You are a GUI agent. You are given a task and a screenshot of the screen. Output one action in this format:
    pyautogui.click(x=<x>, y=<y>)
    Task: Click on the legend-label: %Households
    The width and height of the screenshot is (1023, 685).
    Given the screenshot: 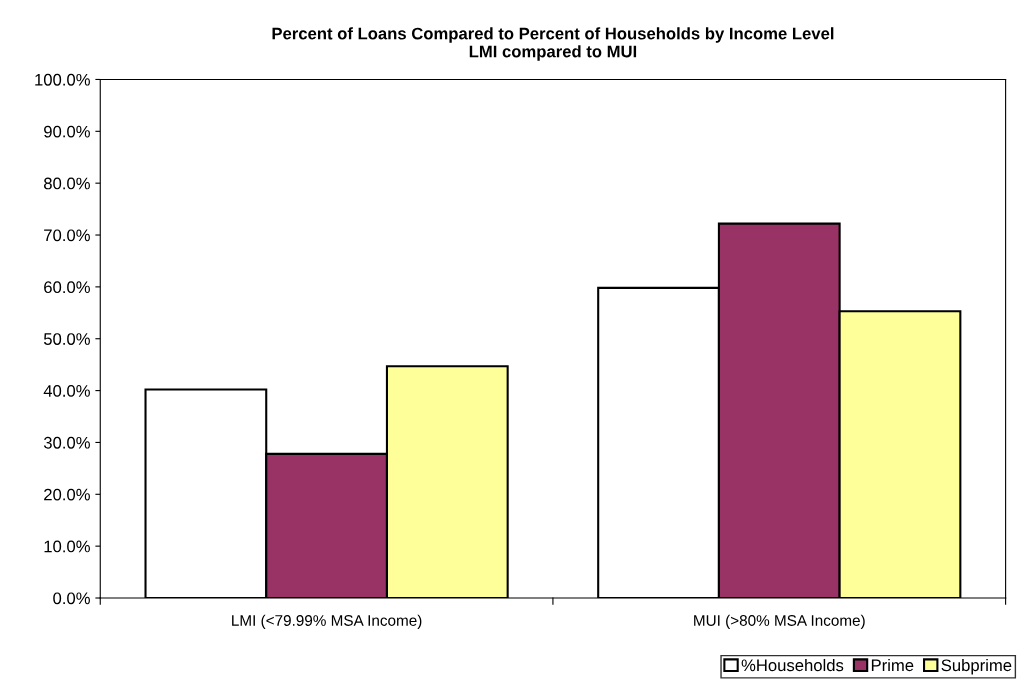 What is the action you would take?
    pyautogui.click(x=792, y=665)
    